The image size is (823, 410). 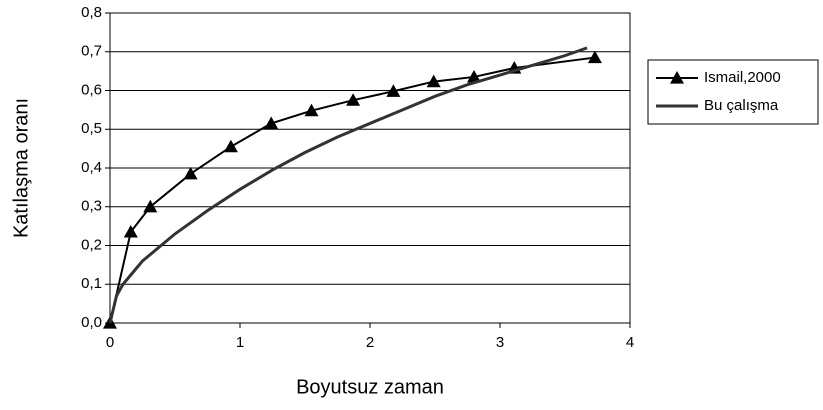 What do you see at coordinates (91, 322) in the screenshot?
I see `y-tick-label: 0,0` at bounding box center [91, 322].